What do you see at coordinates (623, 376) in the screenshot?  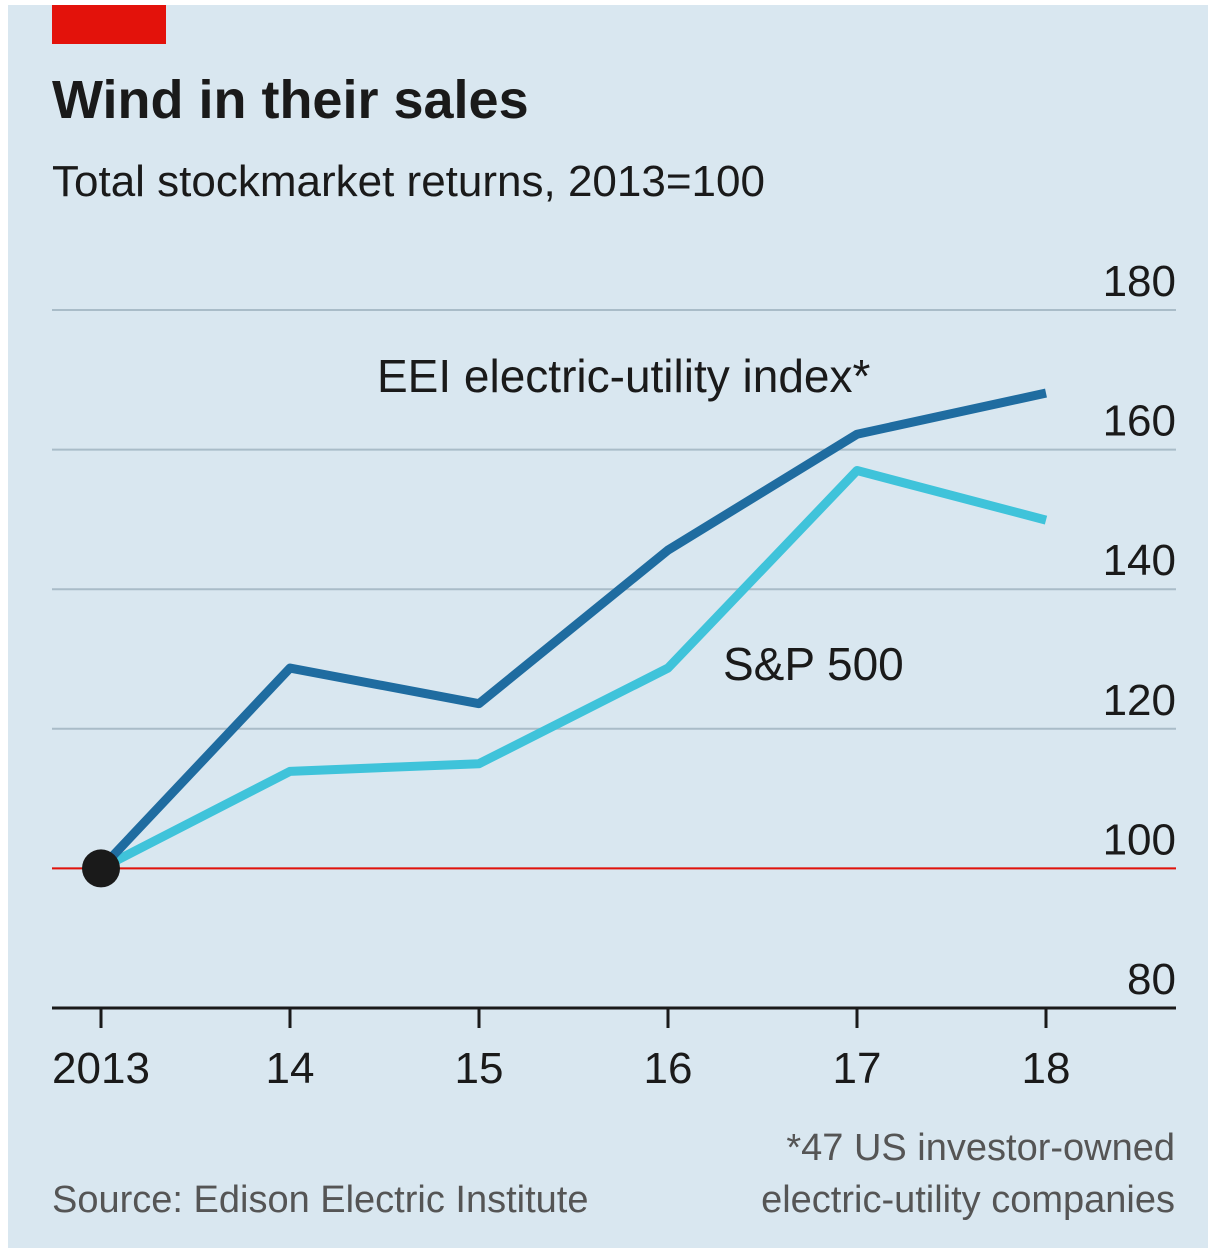 I see `series-label: EEI electric-utility index*` at bounding box center [623, 376].